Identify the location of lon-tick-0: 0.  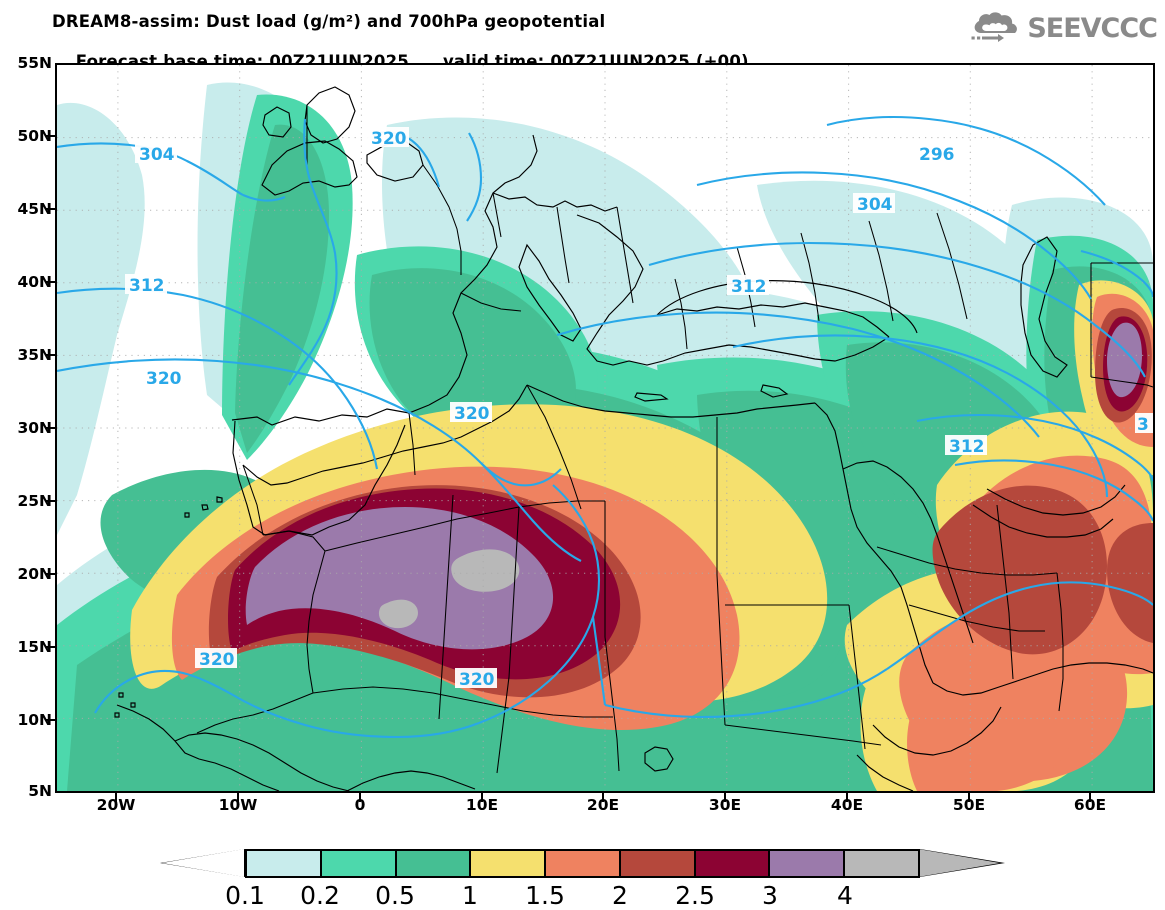
(360, 805).